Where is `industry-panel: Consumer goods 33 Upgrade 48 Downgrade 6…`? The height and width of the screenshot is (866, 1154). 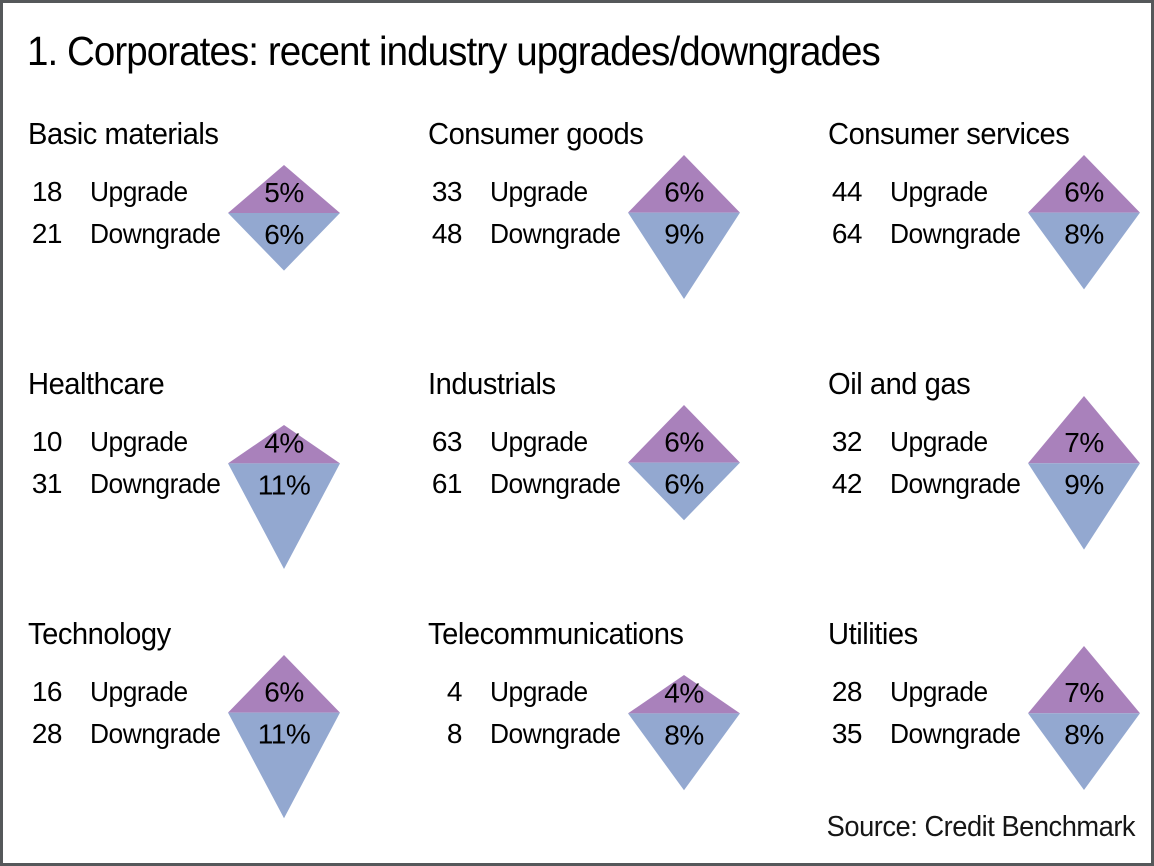
industry-panel: Consumer goods 33 Upgrade 48 Downgrade 6… is located at coordinates (628, 240).